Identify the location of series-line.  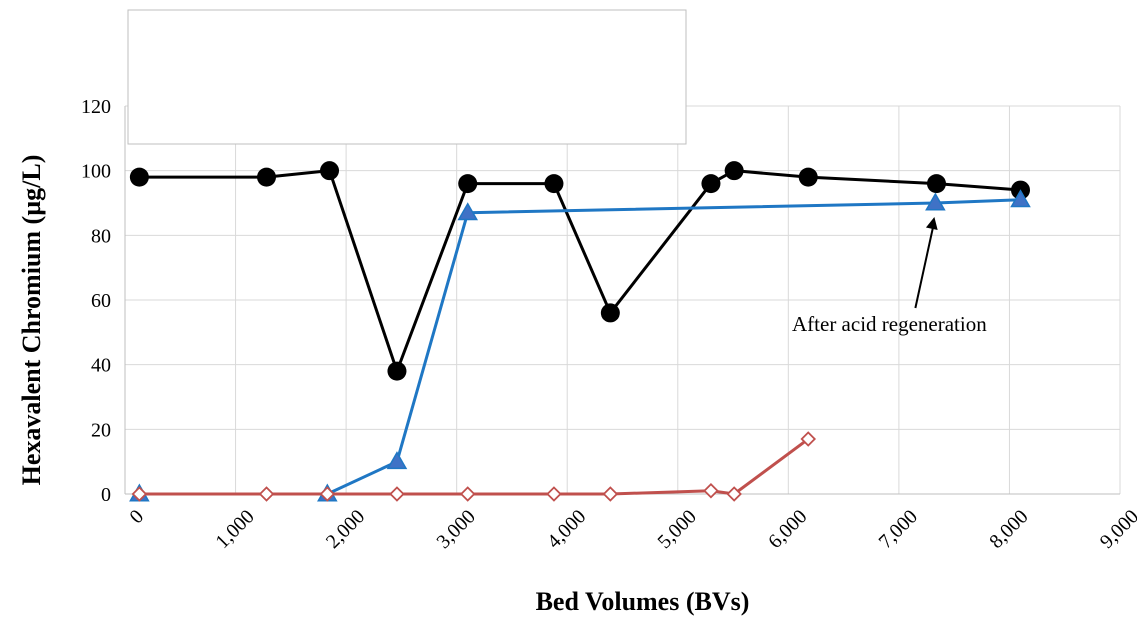
(474, 466).